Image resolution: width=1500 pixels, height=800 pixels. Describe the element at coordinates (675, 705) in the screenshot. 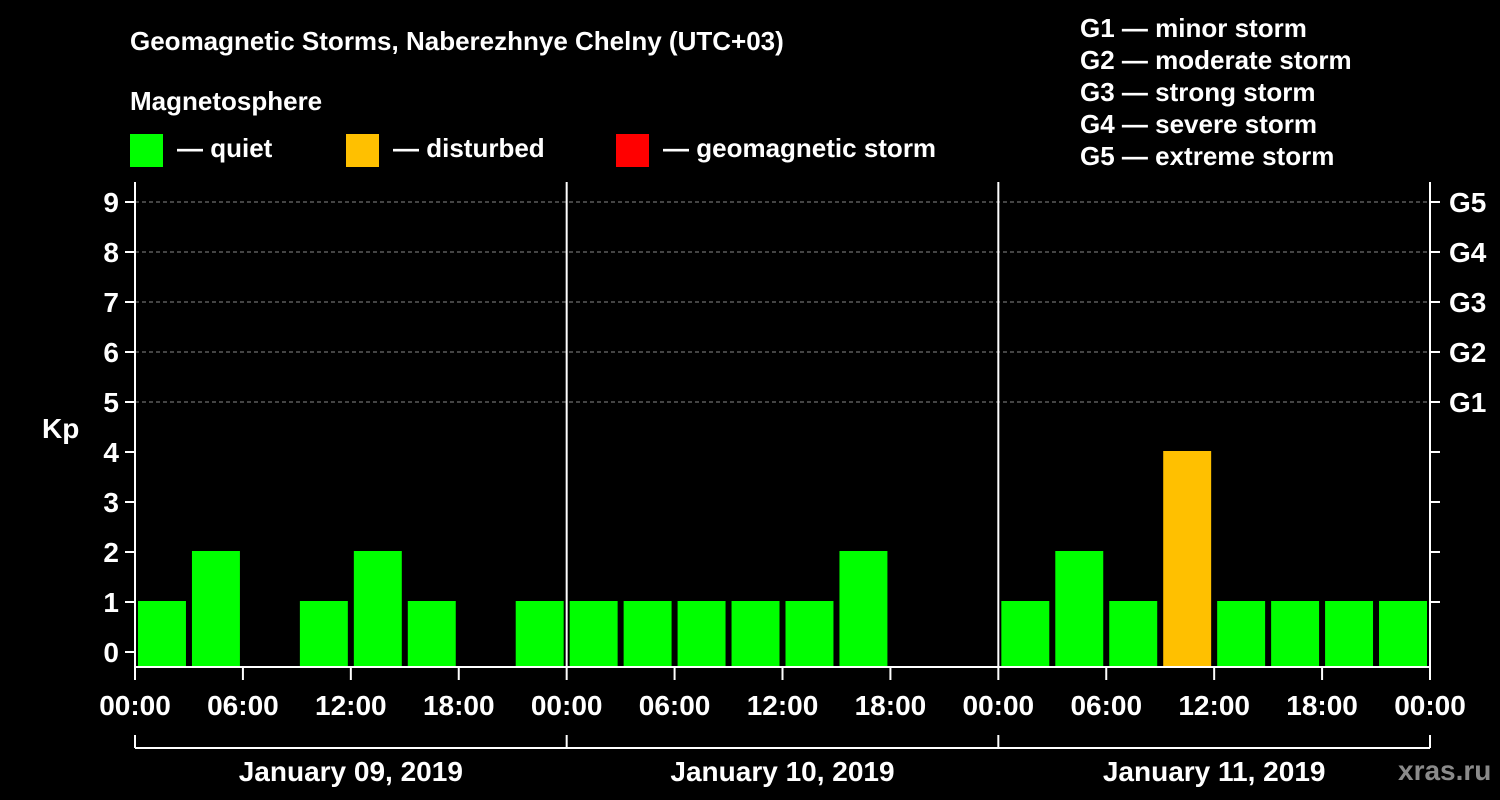

I see `x-tick-label-5: 06:00` at that location.